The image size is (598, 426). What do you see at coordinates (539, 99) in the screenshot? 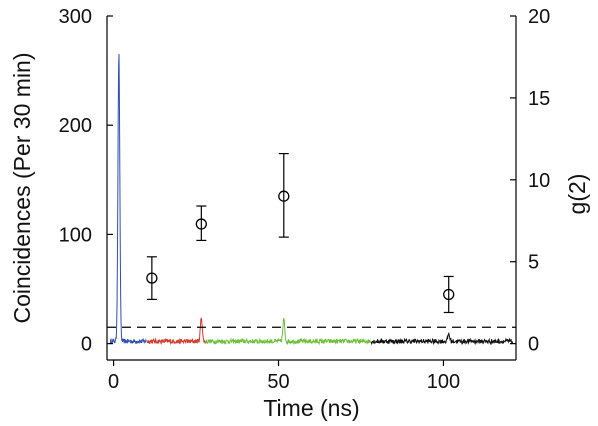
I see `right-y-tick-label: 15` at bounding box center [539, 99].